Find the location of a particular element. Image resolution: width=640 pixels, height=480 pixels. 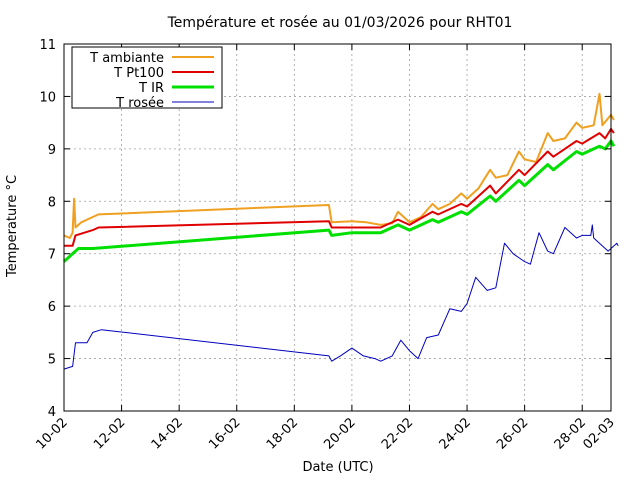

legend-label: T IR is located at coordinates (151, 88).